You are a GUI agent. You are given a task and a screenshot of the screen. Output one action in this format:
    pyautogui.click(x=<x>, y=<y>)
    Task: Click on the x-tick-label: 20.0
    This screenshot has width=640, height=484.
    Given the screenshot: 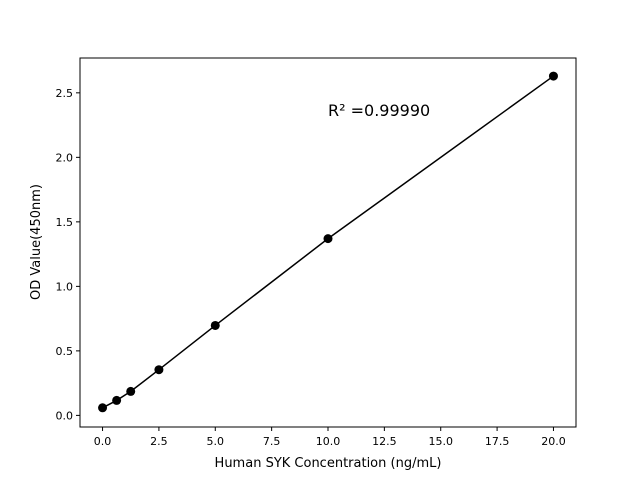 What is the action you would take?
    pyautogui.click(x=553, y=441)
    